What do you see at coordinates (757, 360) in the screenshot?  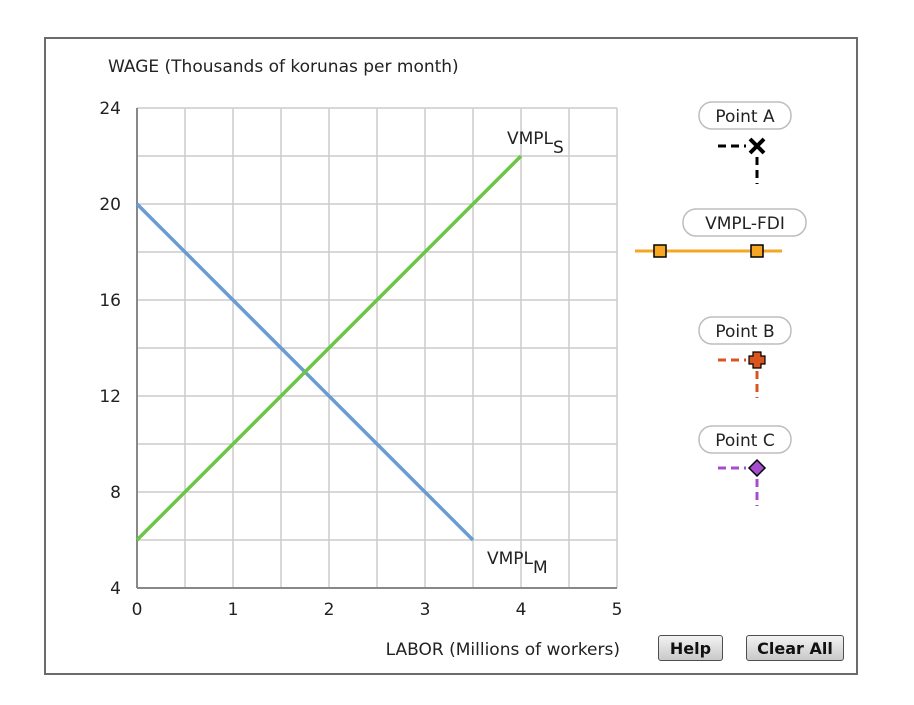 I see `plus-icon` at bounding box center [757, 360].